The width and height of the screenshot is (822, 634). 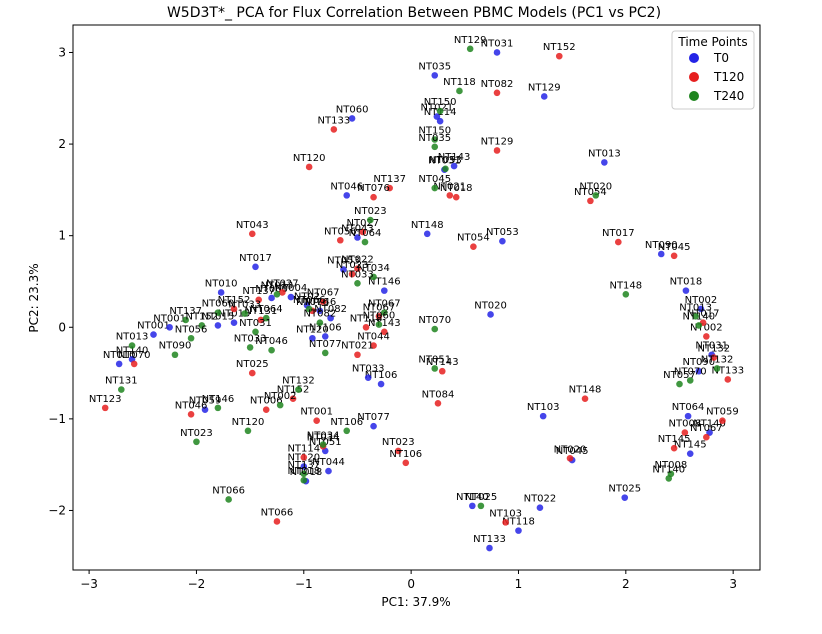 I want to click on point-label: NT060, so click(x=271, y=289).